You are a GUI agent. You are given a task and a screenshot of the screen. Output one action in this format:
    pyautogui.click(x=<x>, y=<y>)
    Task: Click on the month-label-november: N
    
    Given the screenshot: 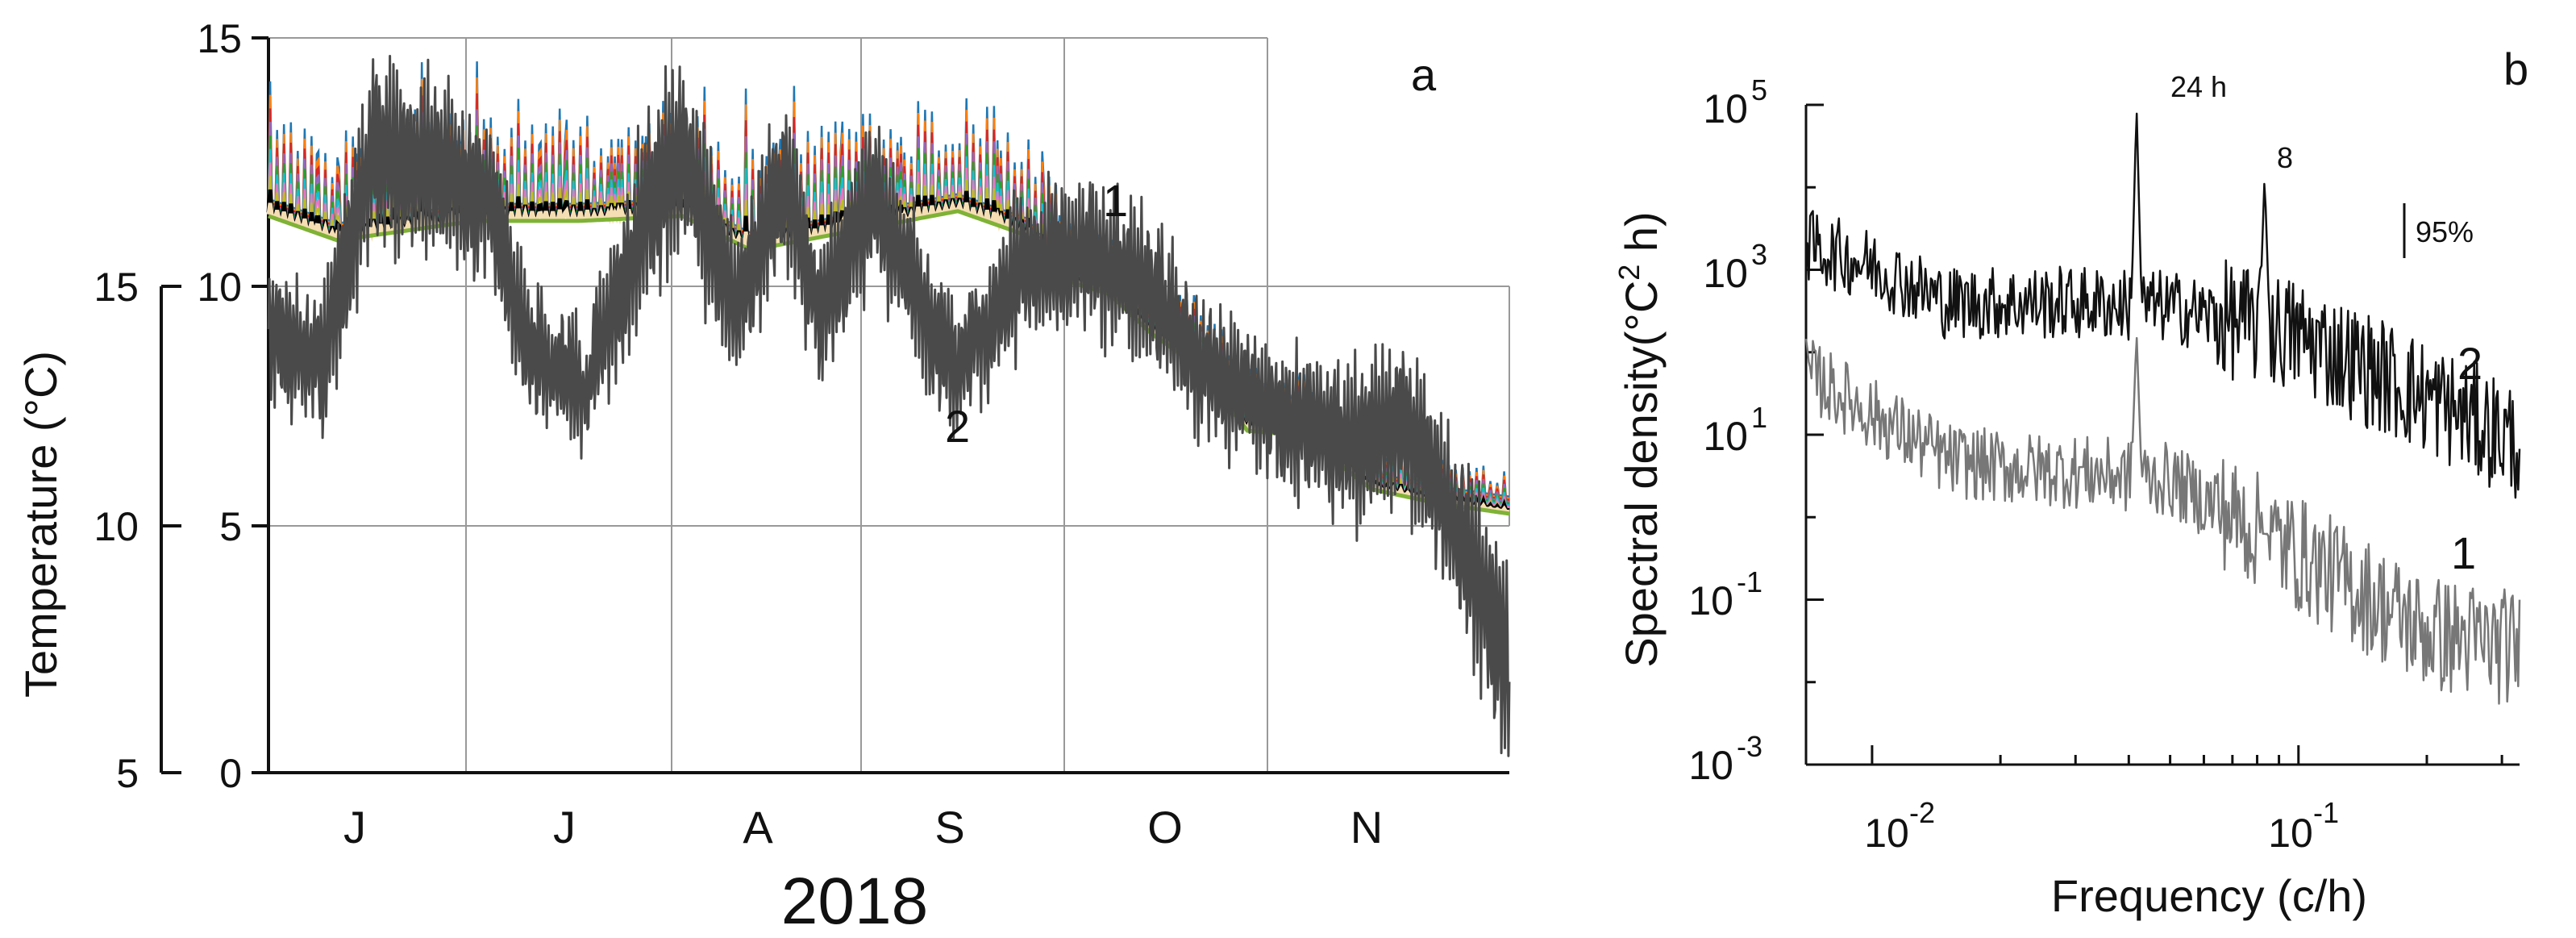 What is the action you would take?
    pyautogui.click(x=1366, y=828)
    